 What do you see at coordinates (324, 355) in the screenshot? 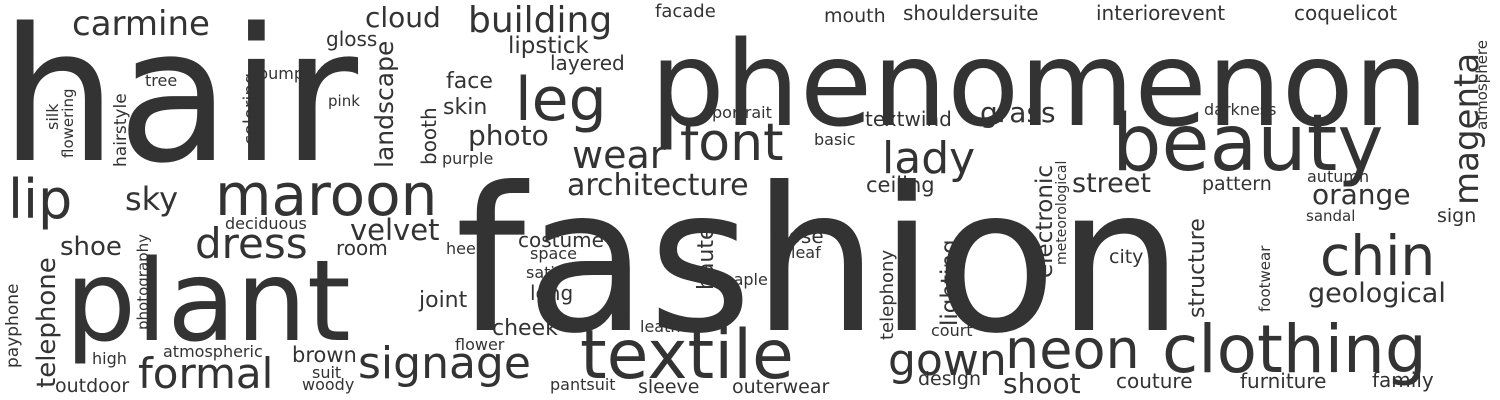
I see `word-brown: brown` at bounding box center [324, 355].